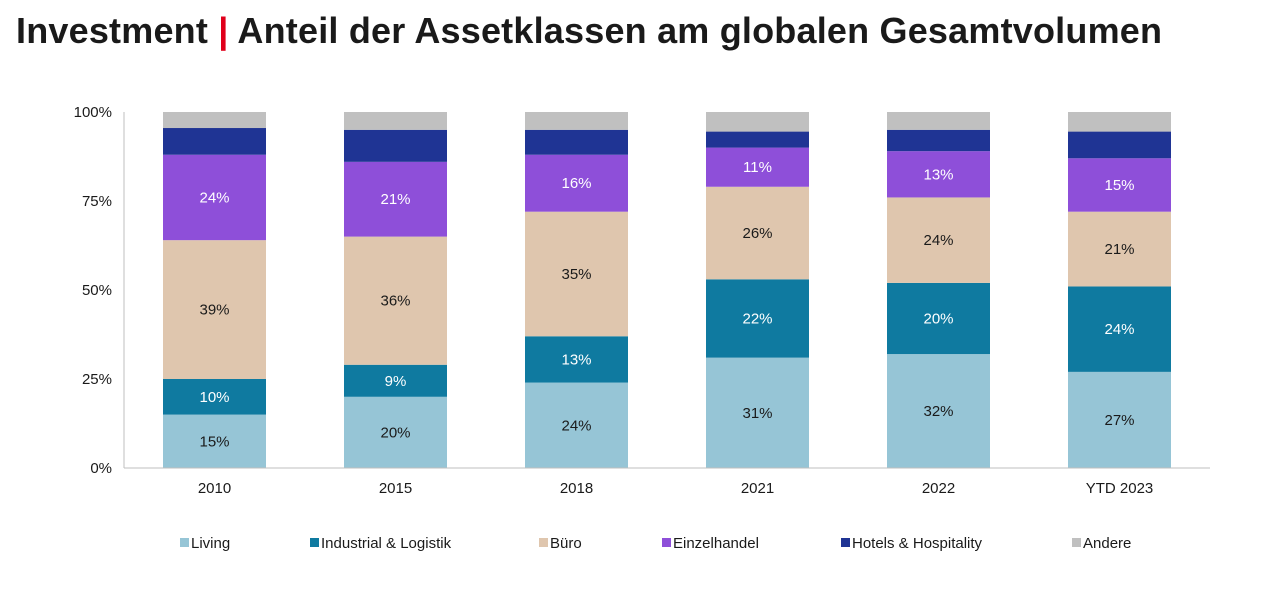  What do you see at coordinates (1119, 122) in the screenshot?
I see `bar-segment-andere-ytd-2023` at bounding box center [1119, 122].